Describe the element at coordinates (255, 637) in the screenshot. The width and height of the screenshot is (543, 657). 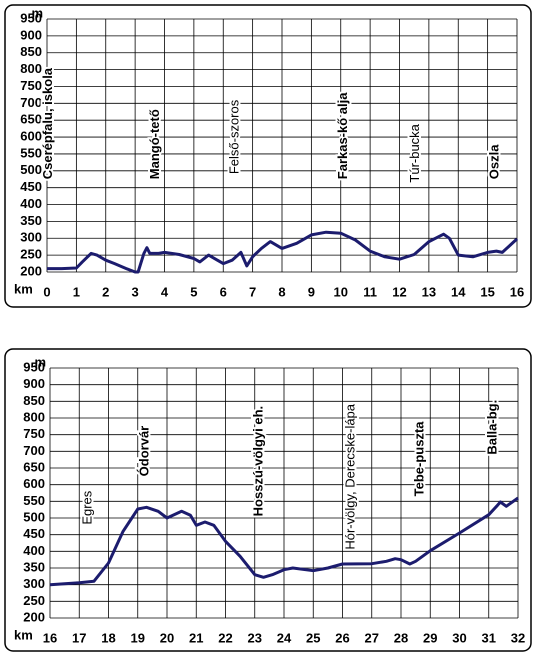
I see `x-tick-label: 23` at that location.